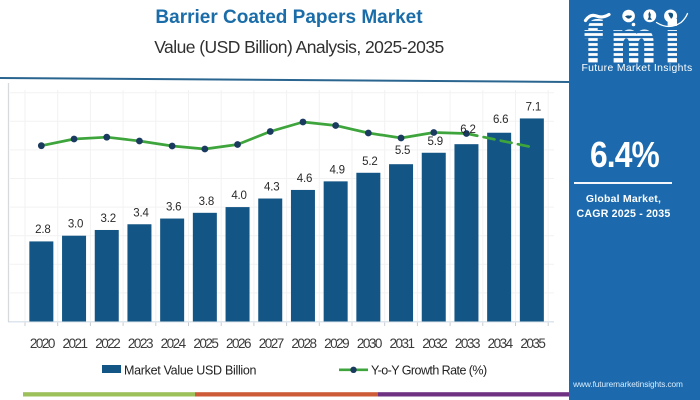 The height and width of the screenshot is (400, 700). Describe the element at coordinates (402, 343) in the screenshot. I see `svg-text: 2031` at that location.